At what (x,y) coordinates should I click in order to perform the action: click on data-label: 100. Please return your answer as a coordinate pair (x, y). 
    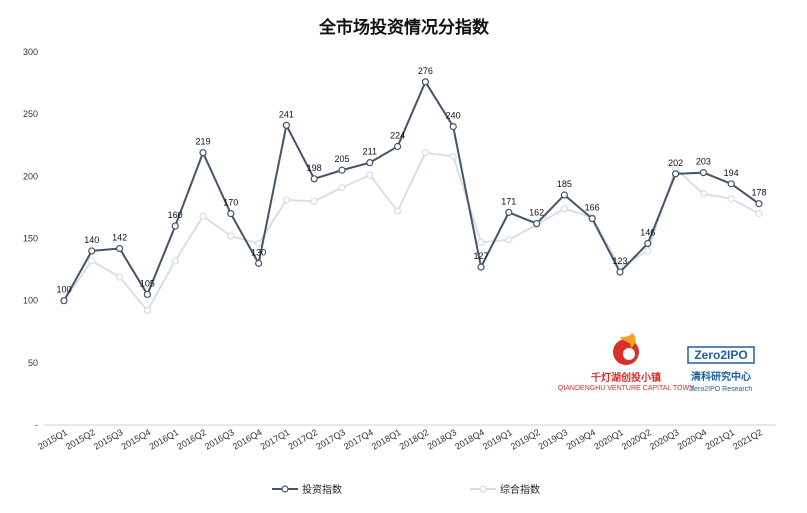
    Looking at the image, I should click on (63, 290).